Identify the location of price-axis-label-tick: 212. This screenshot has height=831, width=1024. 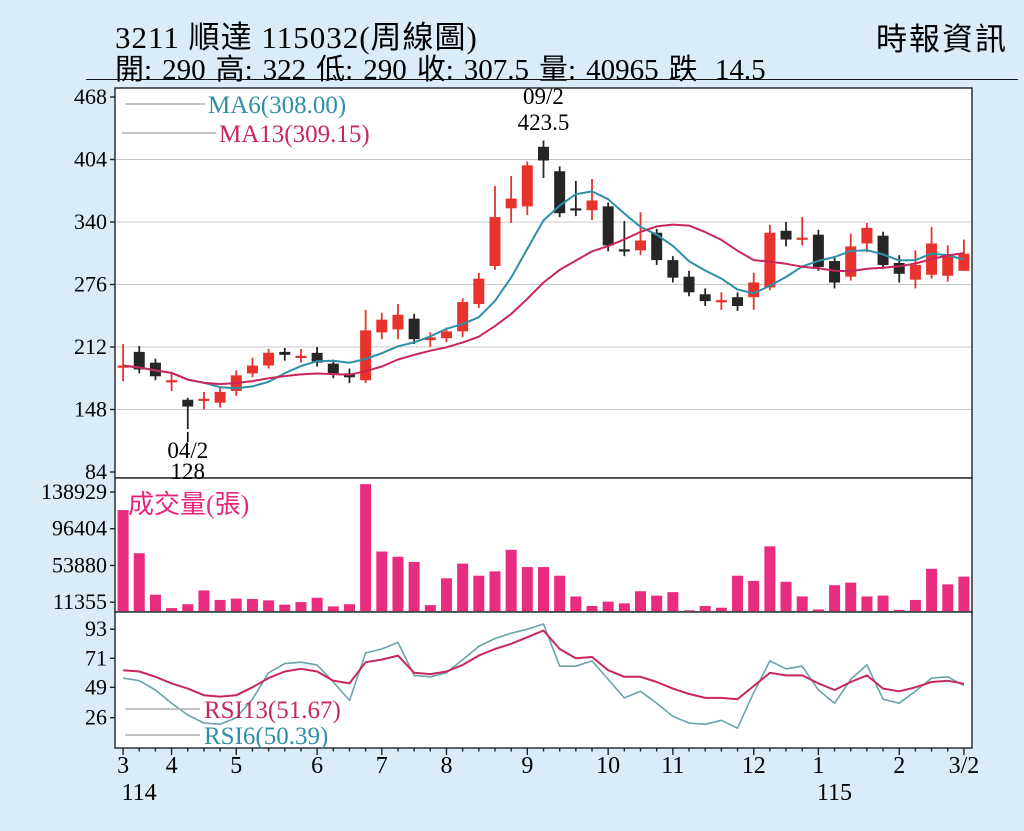
(90, 346).